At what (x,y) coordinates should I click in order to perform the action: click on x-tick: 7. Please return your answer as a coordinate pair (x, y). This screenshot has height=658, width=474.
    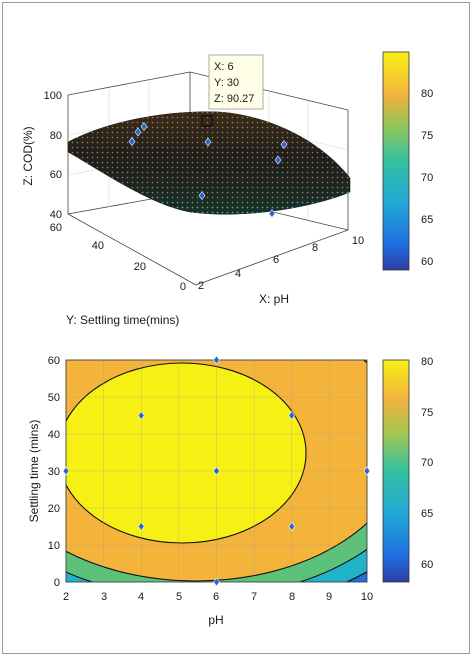
    Looking at the image, I should click on (254, 597).